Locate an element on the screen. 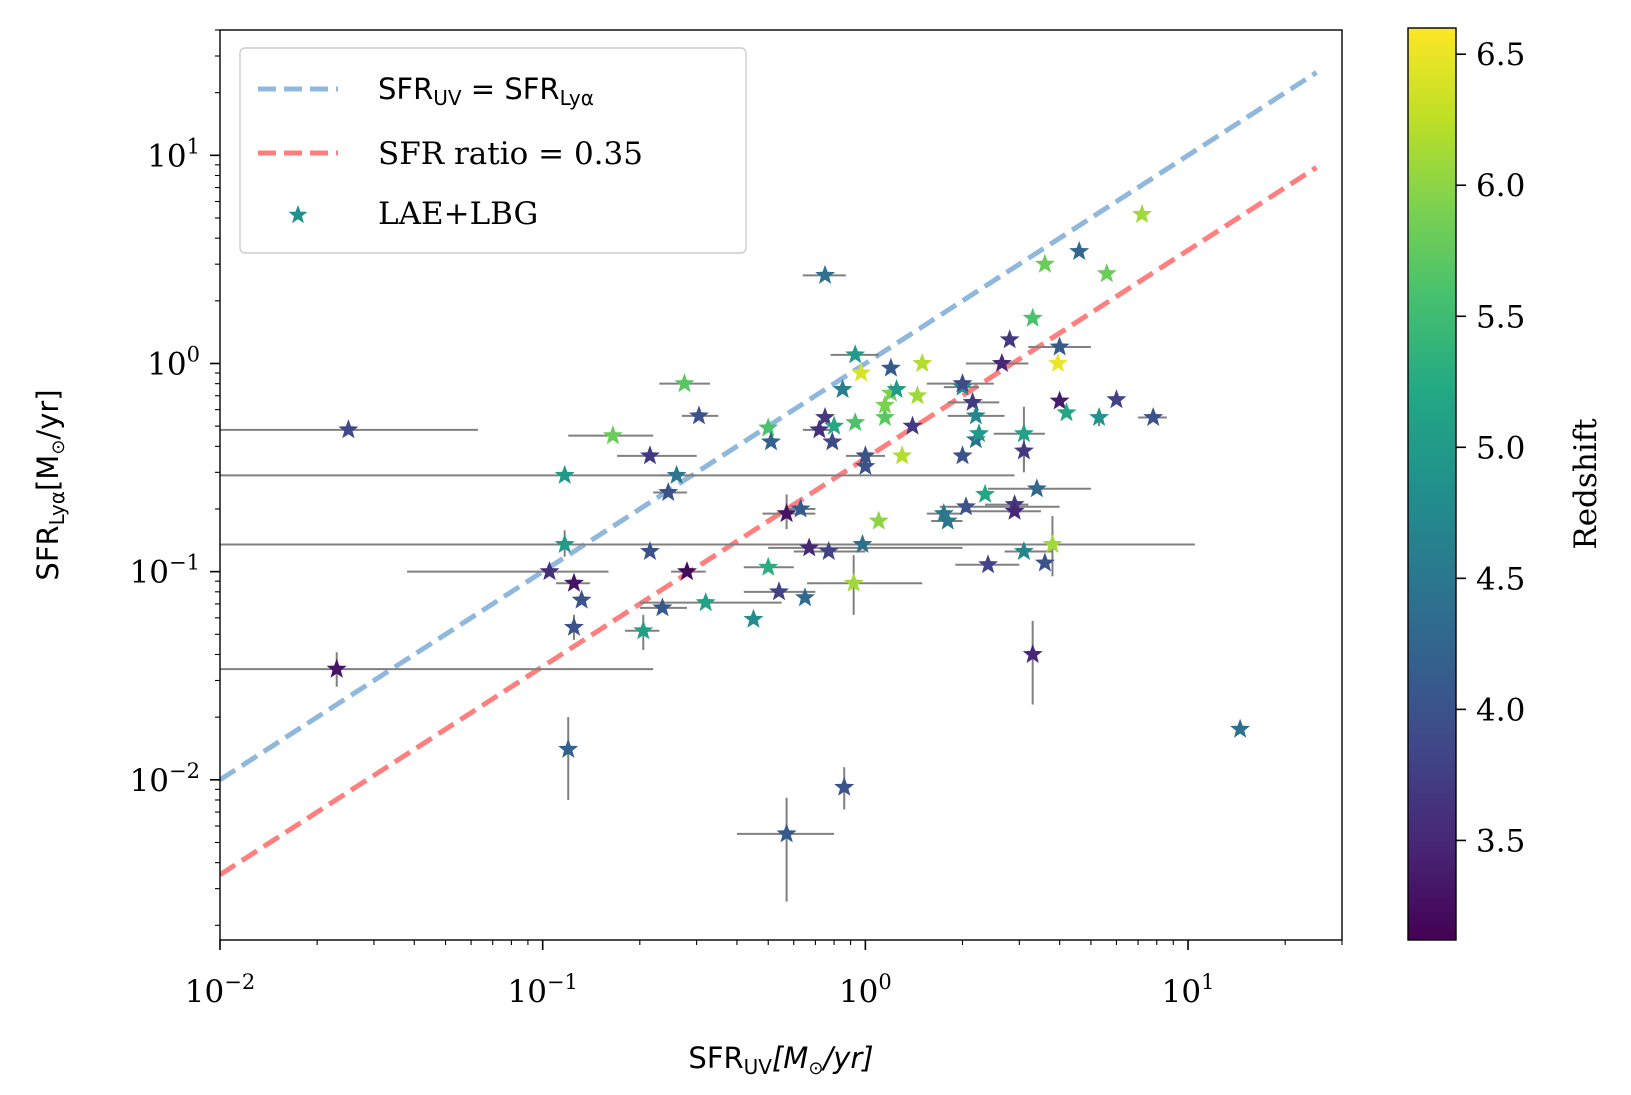 This screenshot has width=1631, height=1095. colorbar-tick-label: 3.5 is located at coordinates (1500, 841).